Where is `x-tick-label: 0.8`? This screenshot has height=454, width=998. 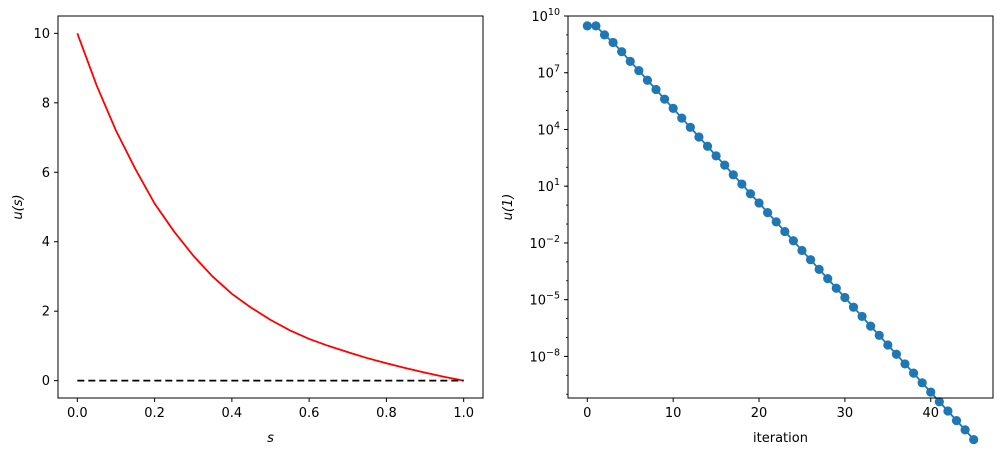 x-tick-label: 0.8 is located at coordinates (386, 413).